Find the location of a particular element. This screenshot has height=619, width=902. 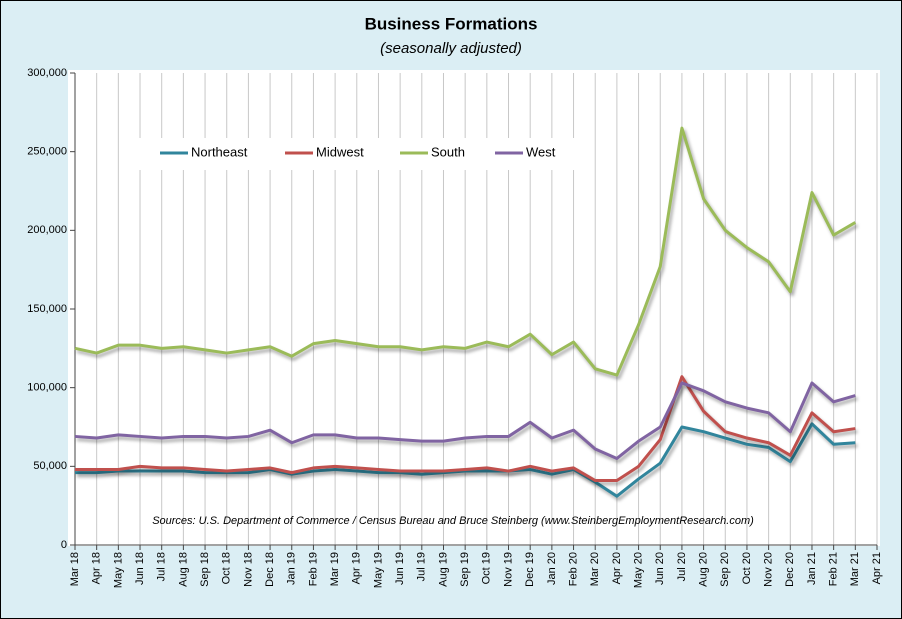

x-tick-label: Feb 20 is located at coordinates (573, 569).